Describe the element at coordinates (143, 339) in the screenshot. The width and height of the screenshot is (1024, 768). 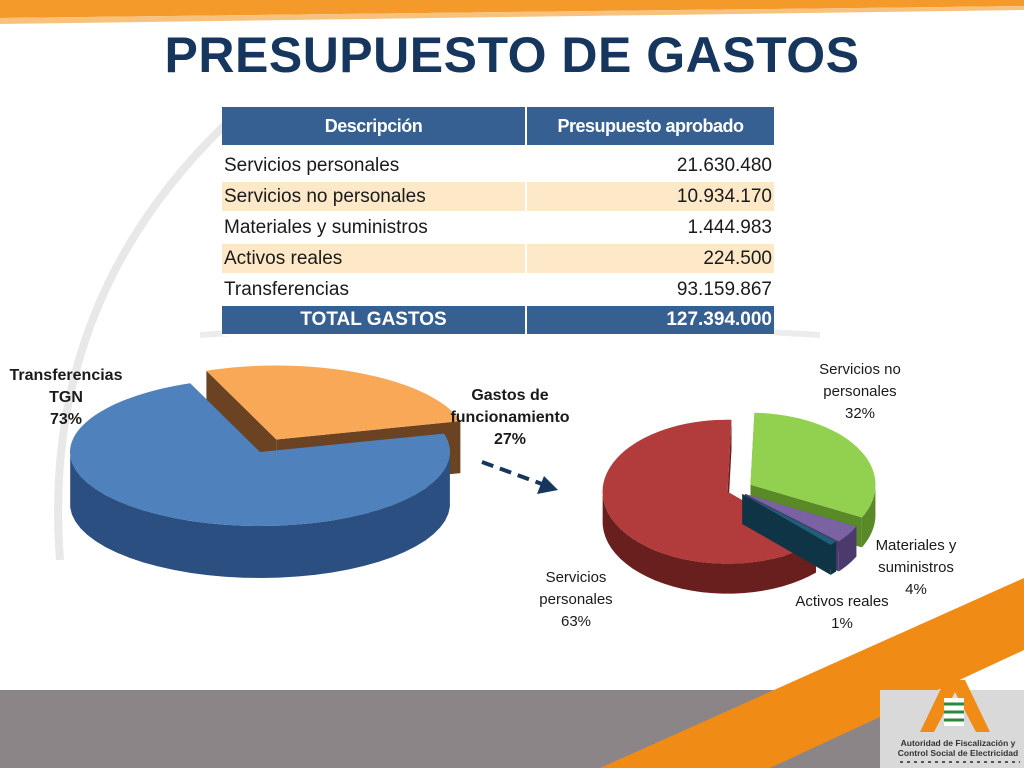
I see `watermark-stroke` at that location.